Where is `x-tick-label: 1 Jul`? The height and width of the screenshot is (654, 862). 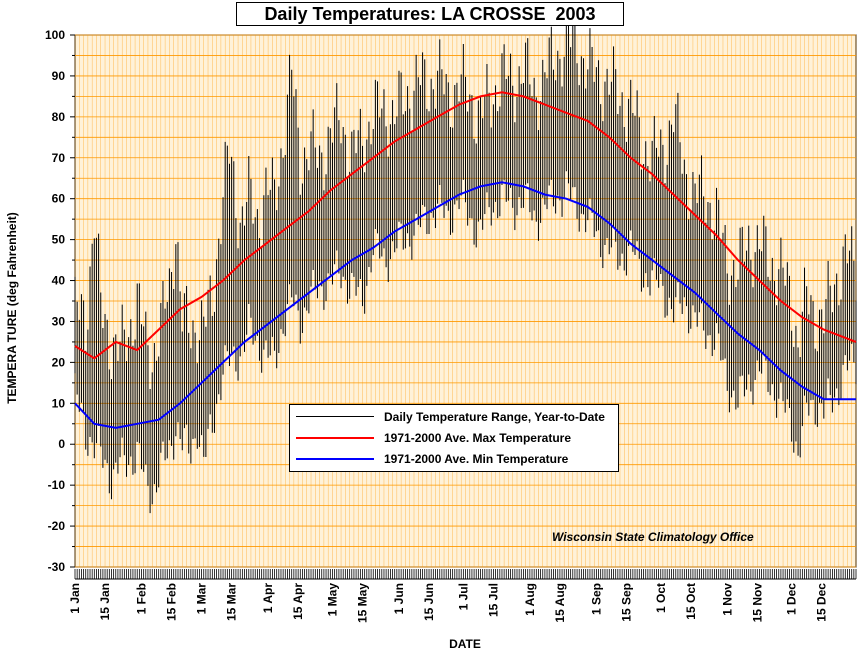 x-tick-label: 1 Jul is located at coordinates (463, 596).